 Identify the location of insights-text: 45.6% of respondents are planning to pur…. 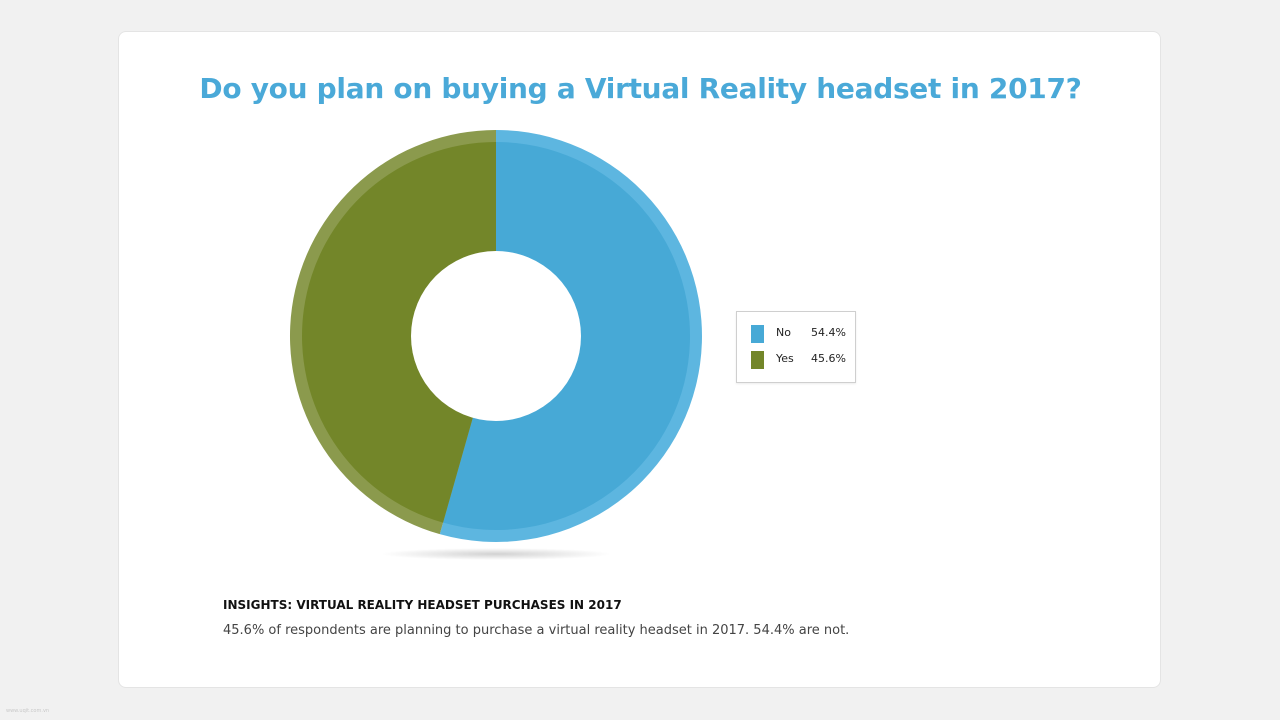
(536, 630).